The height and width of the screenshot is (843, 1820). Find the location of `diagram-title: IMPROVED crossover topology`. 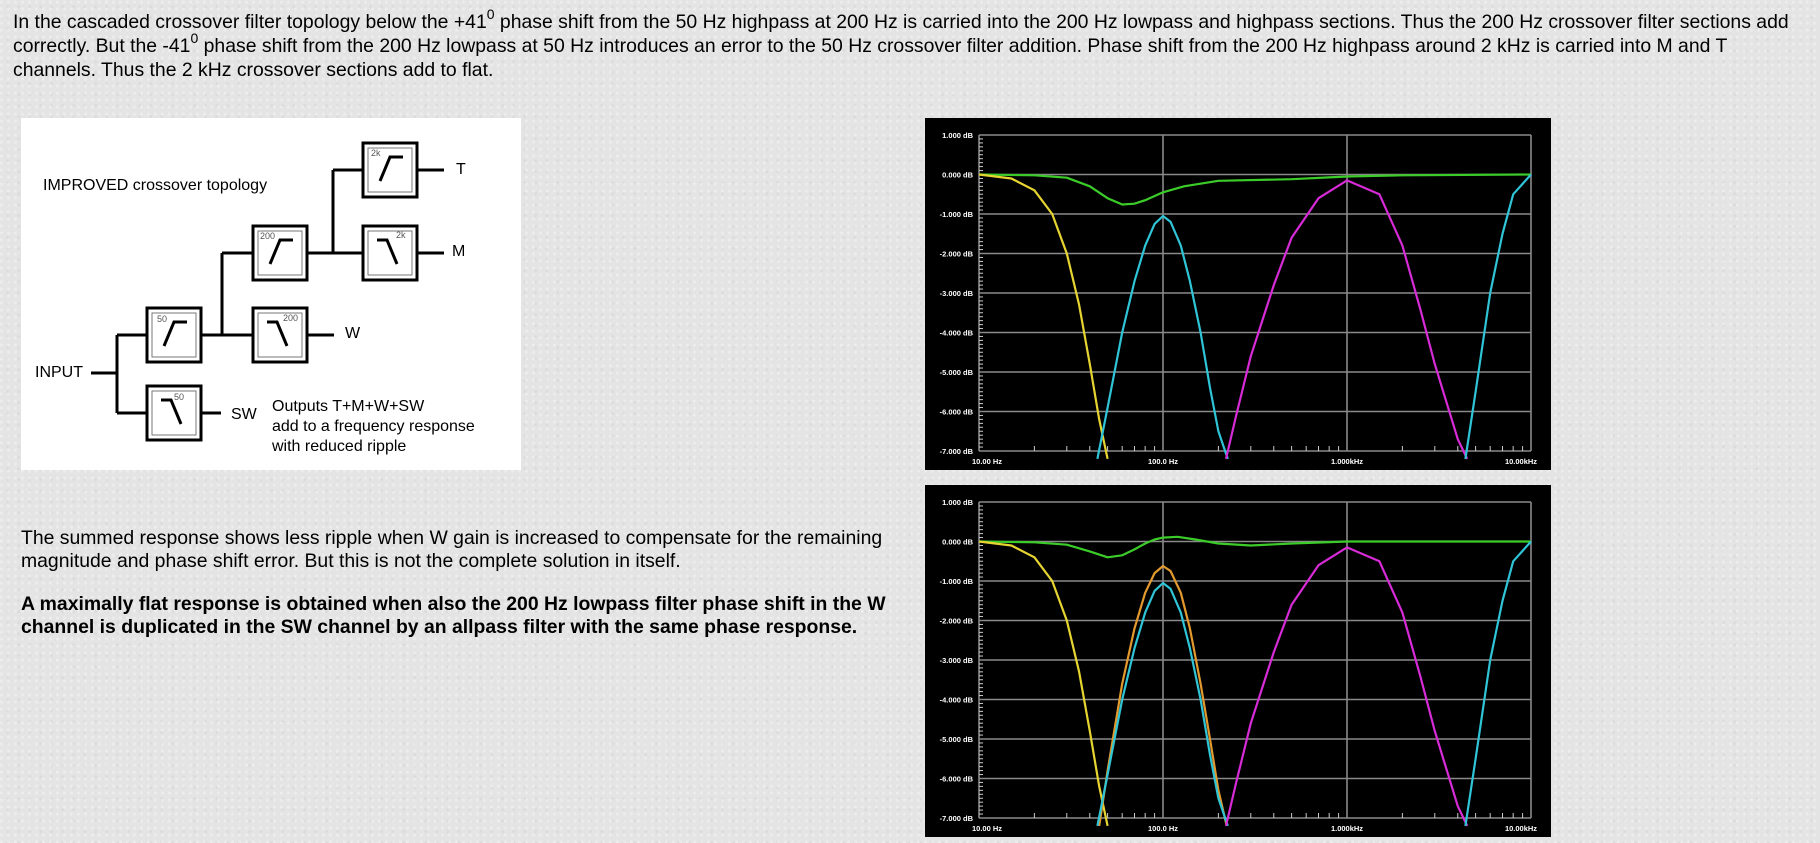

diagram-title: IMPROVED crossover topology is located at coordinates (155, 185).